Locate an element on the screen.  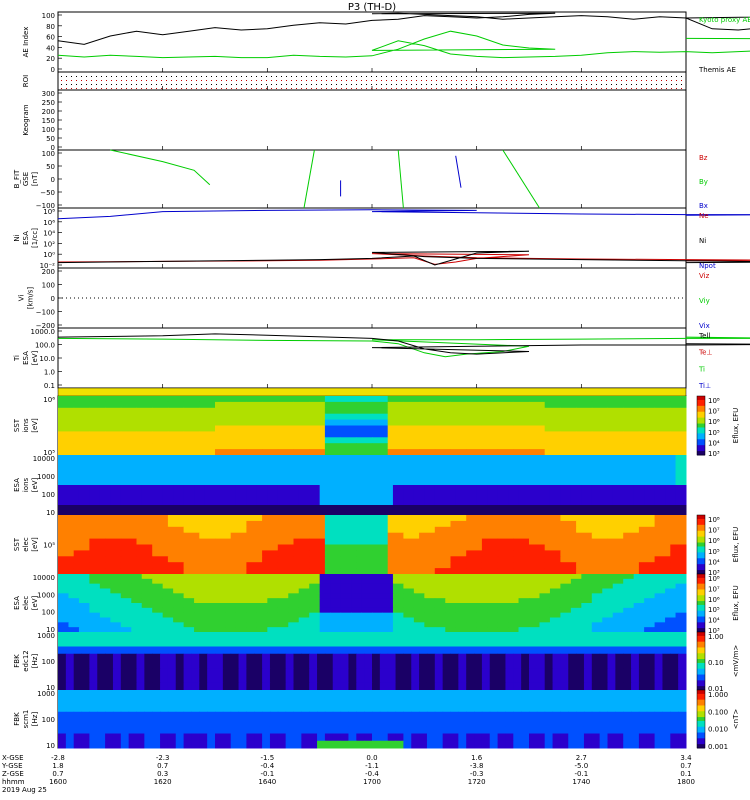
colorbar-cell is located at coordinates (701, 733).